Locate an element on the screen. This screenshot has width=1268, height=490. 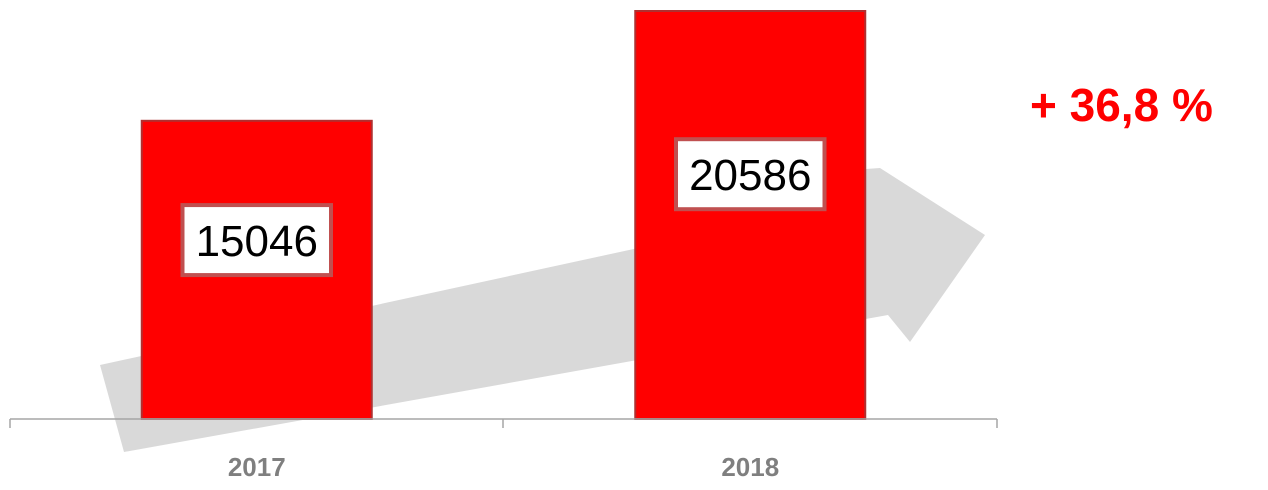
growth-percentage: + 36,8 % is located at coordinates (1121, 105).